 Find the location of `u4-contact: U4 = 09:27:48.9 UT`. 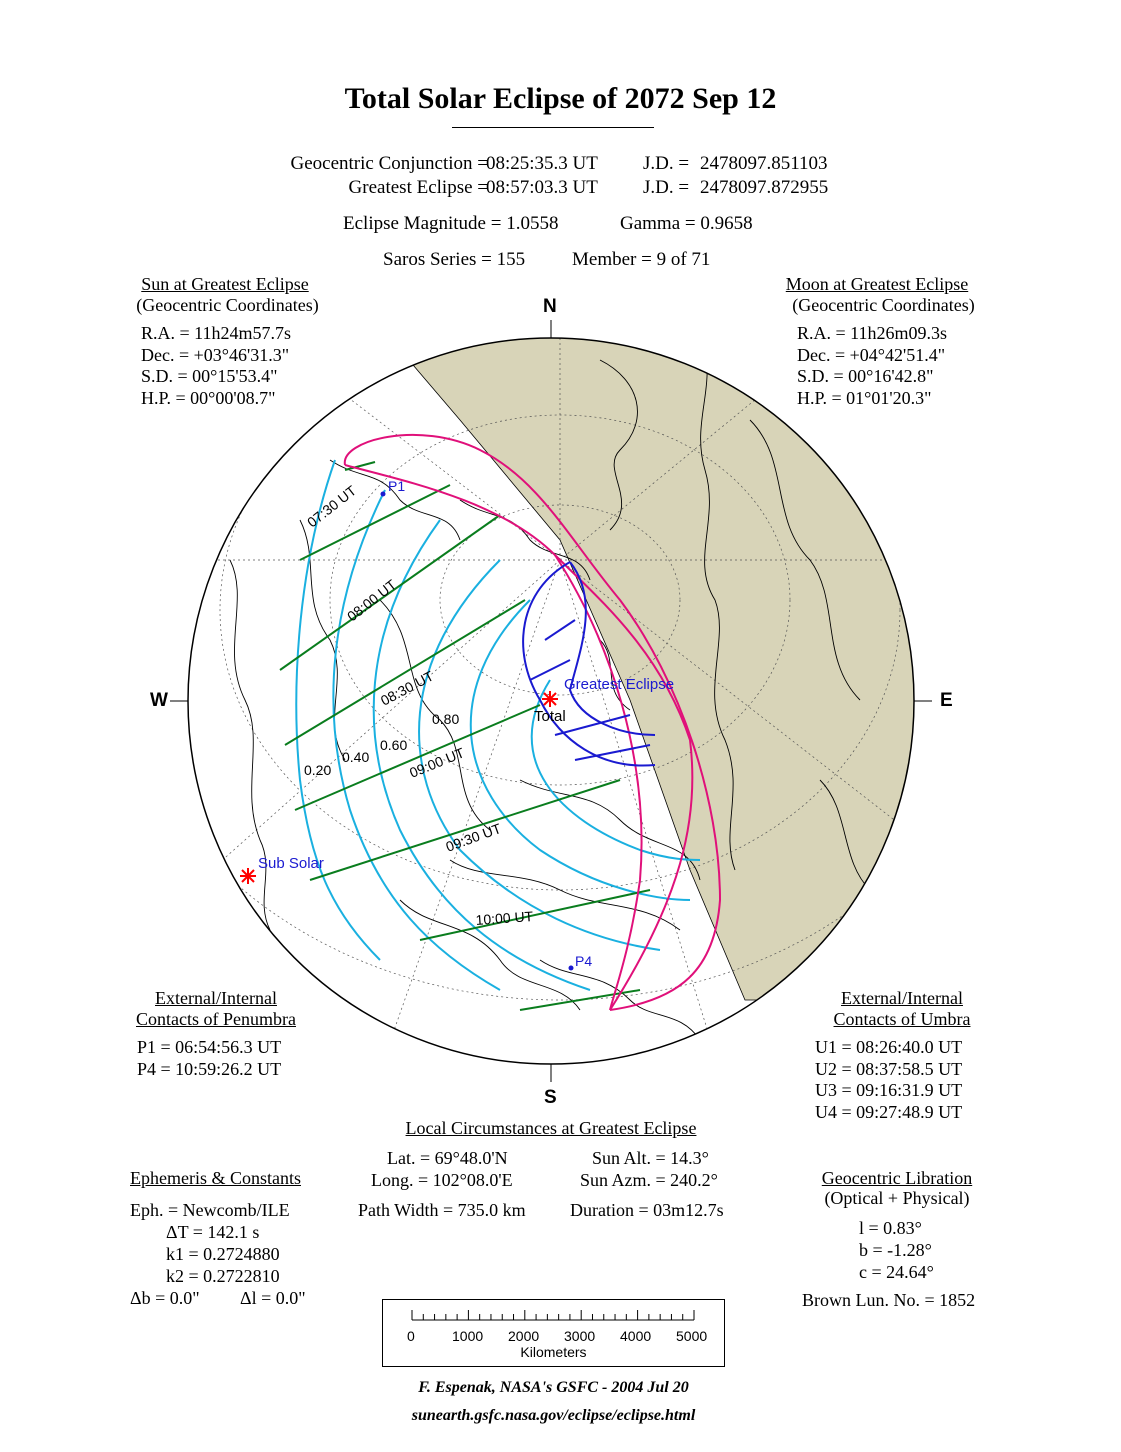

u4-contact: U4 = 09:27:48.9 UT is located at coordinates (889, 1111).